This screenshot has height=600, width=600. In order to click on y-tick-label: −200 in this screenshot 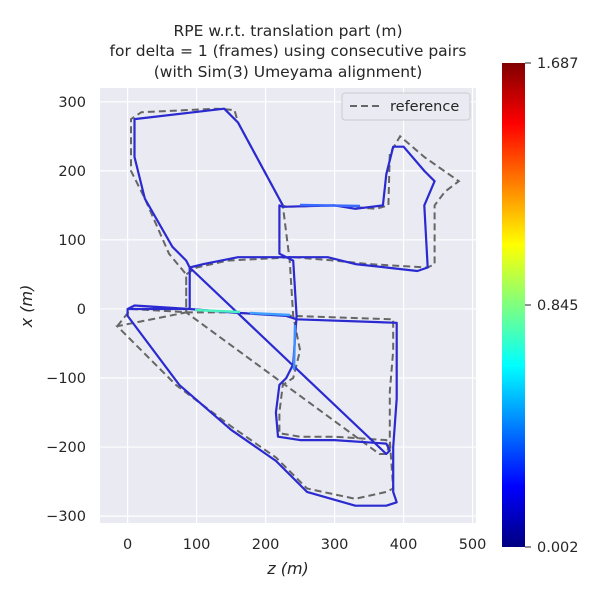, I will do `click(66, 448)`.